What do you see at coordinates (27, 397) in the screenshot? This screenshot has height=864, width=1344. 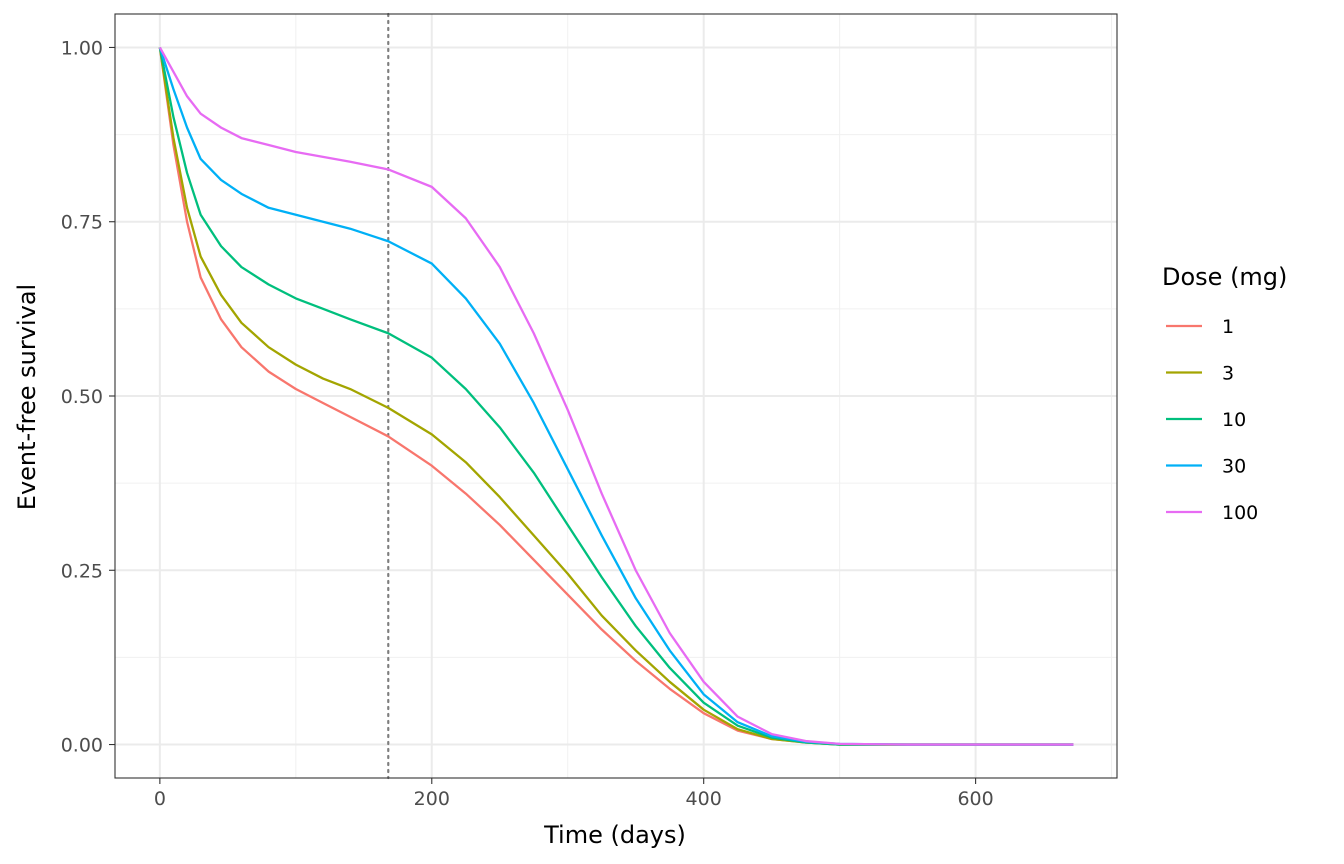 I see `y-axis-title: Event-free survival` at bounding box center [27, 397].